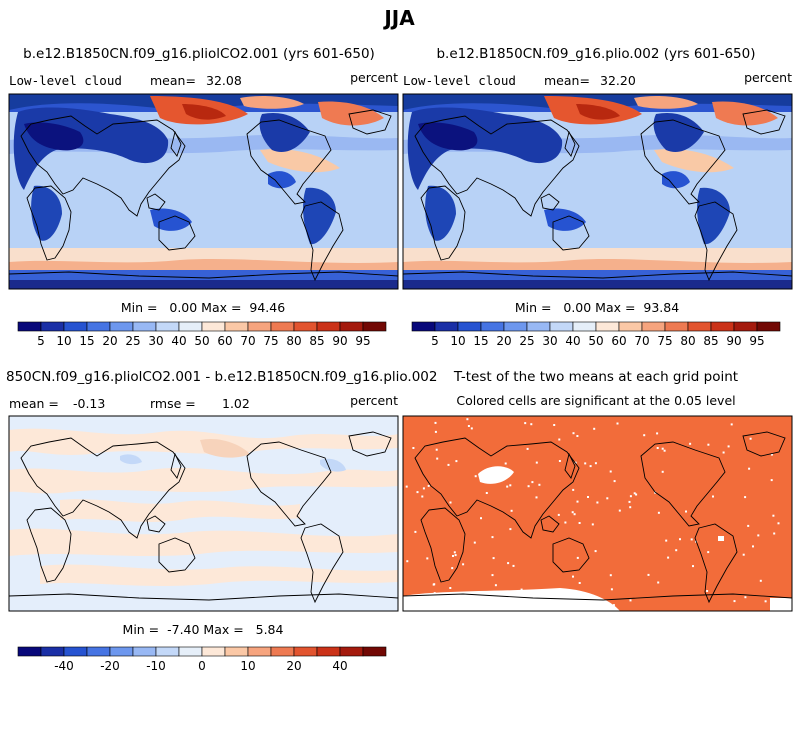  Describe the element at coordinates (65, 80) in the screenshot. I see `panel-a-variable: Low-level cloud` at that location.